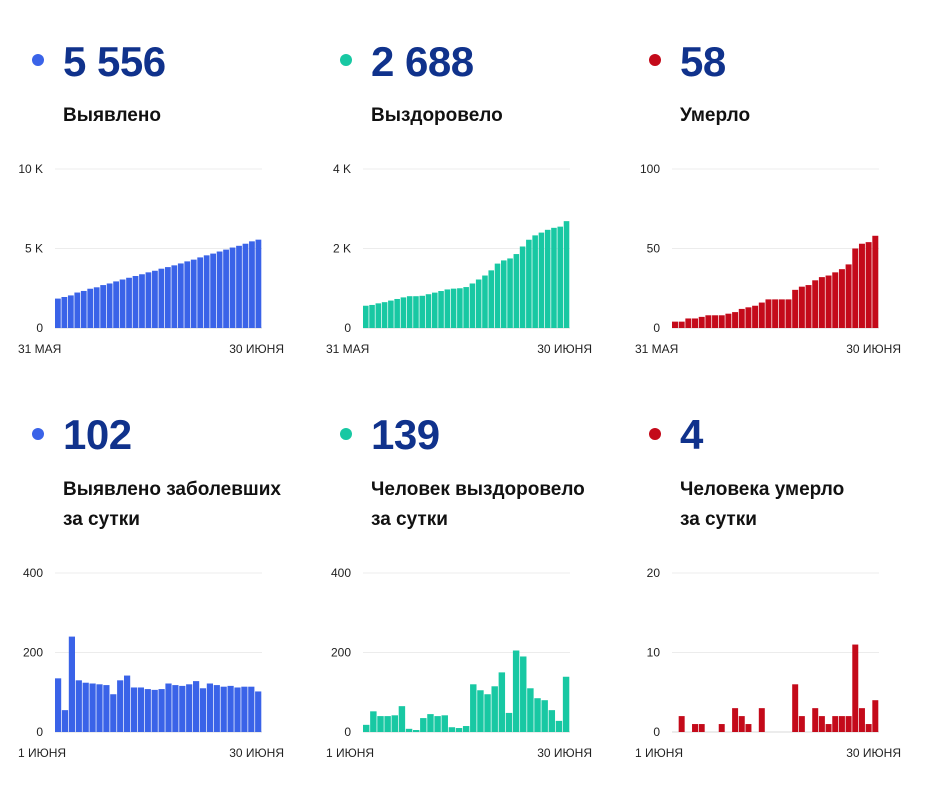  What do you see at coordinates (151, 259) in the screenshot?
I see `chart-total-cases: 0 5 K 10 K 31 МАЯ 30 ИЮНЯ` at bounding box center [151, 259].